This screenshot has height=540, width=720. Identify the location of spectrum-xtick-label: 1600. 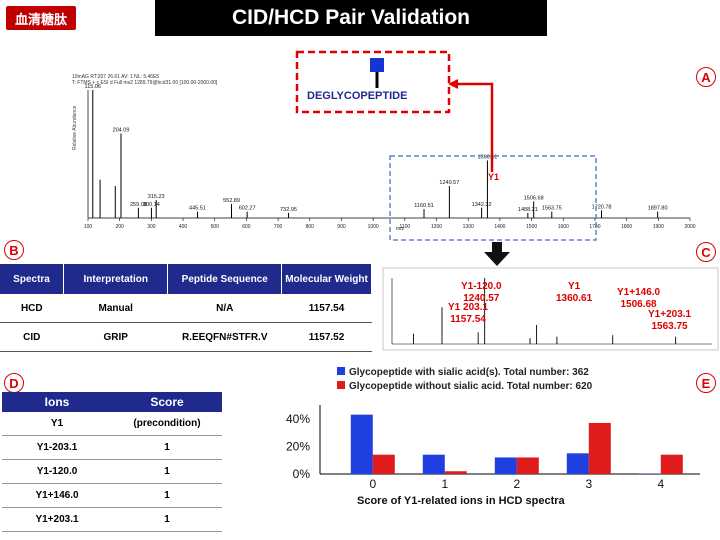
(563, 227).